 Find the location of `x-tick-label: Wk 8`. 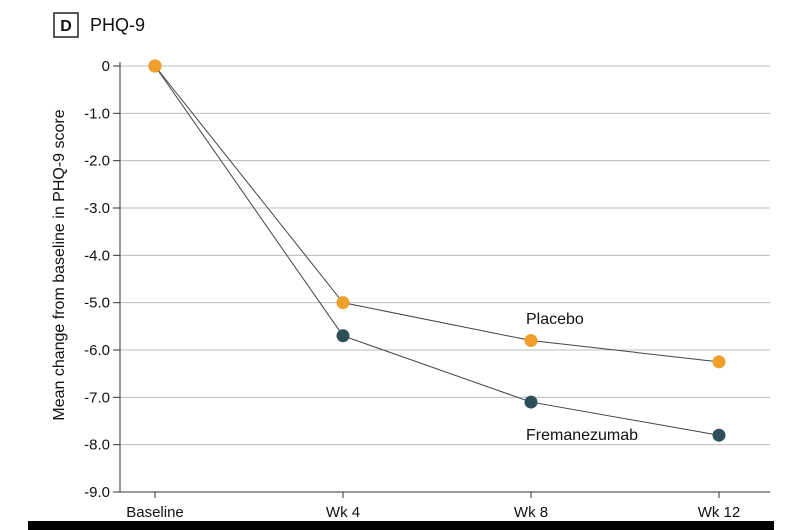

x-tick-label: Wk 8 is located at coordinates (531, 512).